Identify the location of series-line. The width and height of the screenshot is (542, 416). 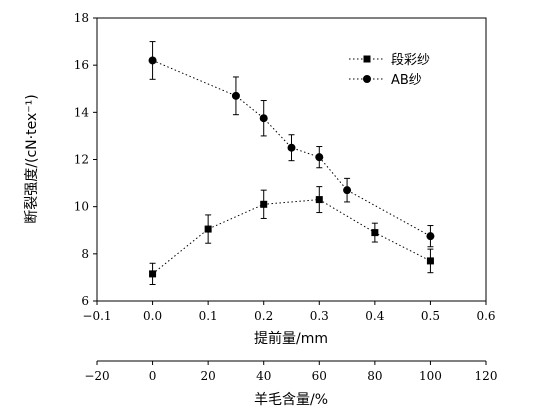
(291, 237).